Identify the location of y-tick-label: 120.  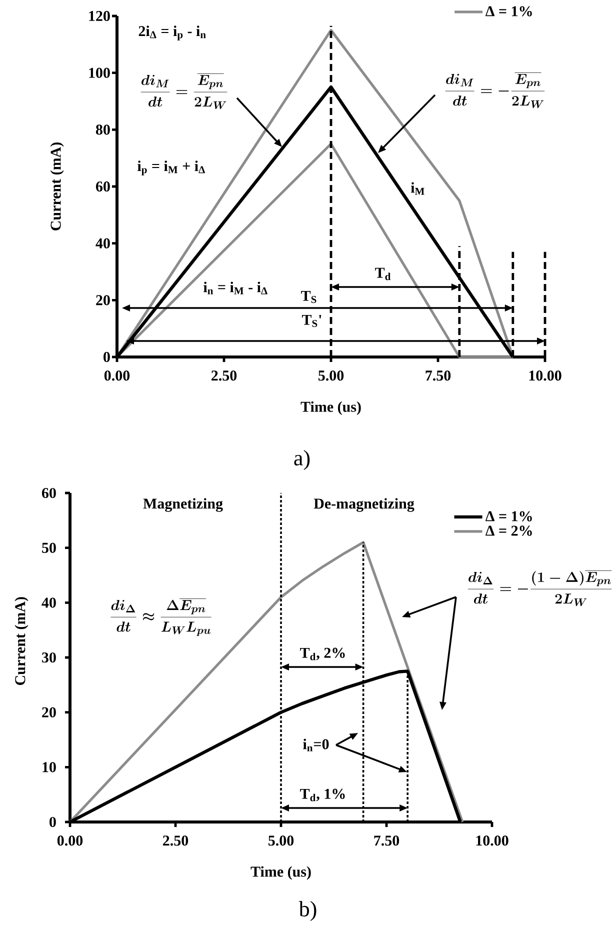
(99, 16).